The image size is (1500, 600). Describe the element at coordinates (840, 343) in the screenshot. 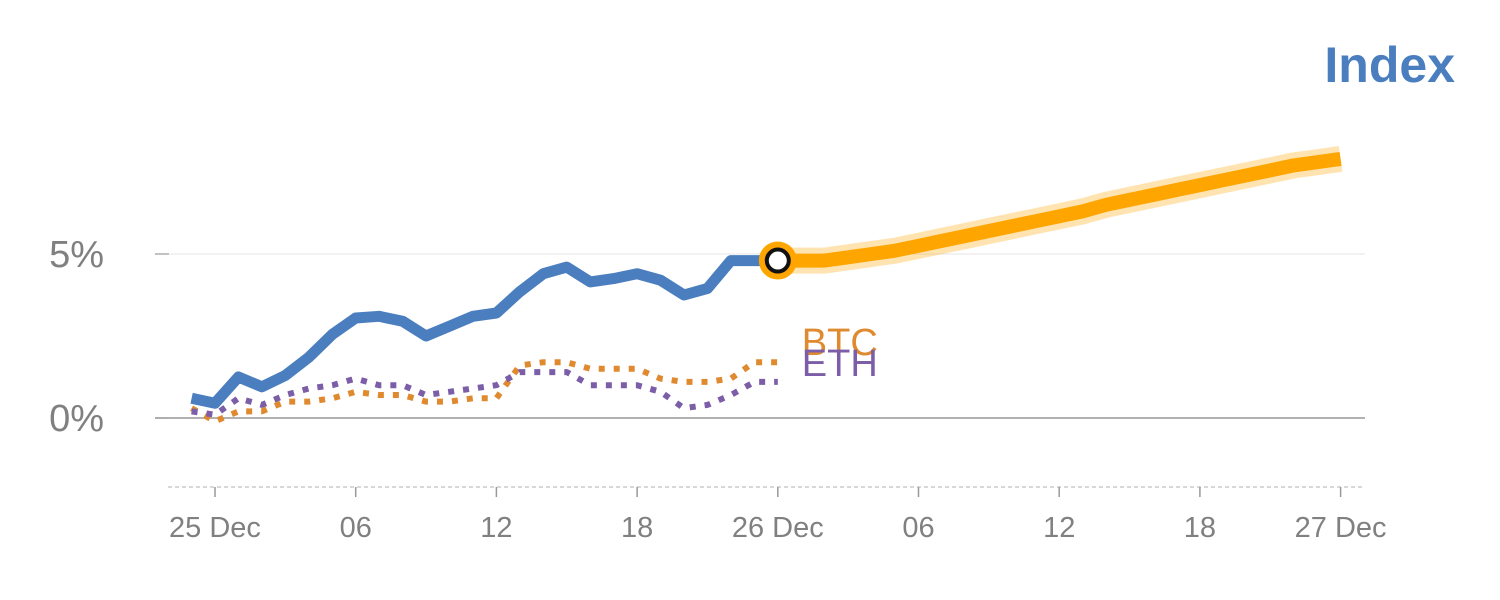

I see `series-label-btc: BTC` at that location.